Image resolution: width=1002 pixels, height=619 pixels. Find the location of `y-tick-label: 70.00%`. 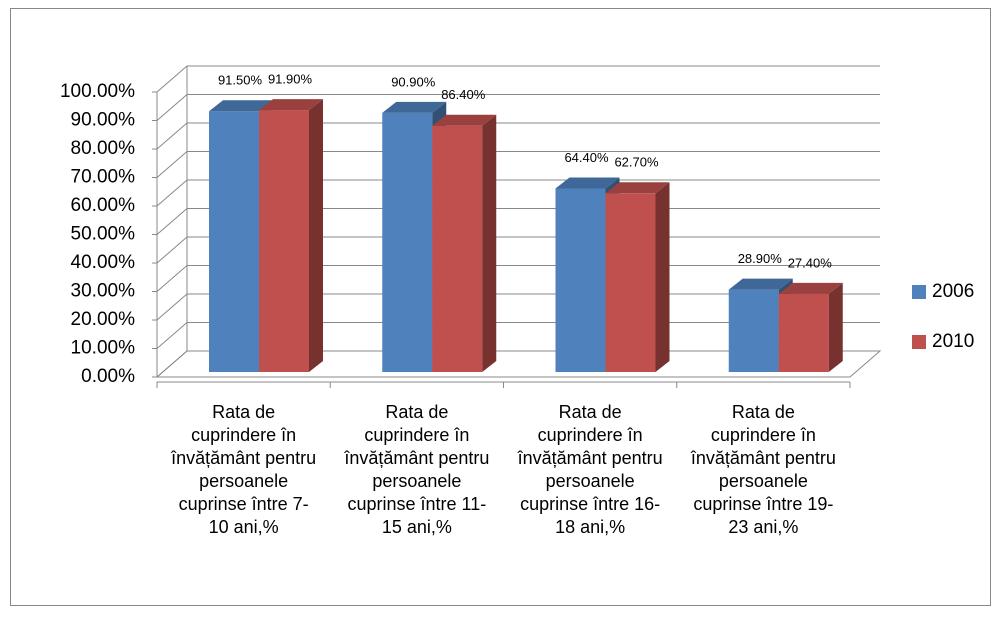

y-tick-label: 70.00% is located at coordinates (103, 177).